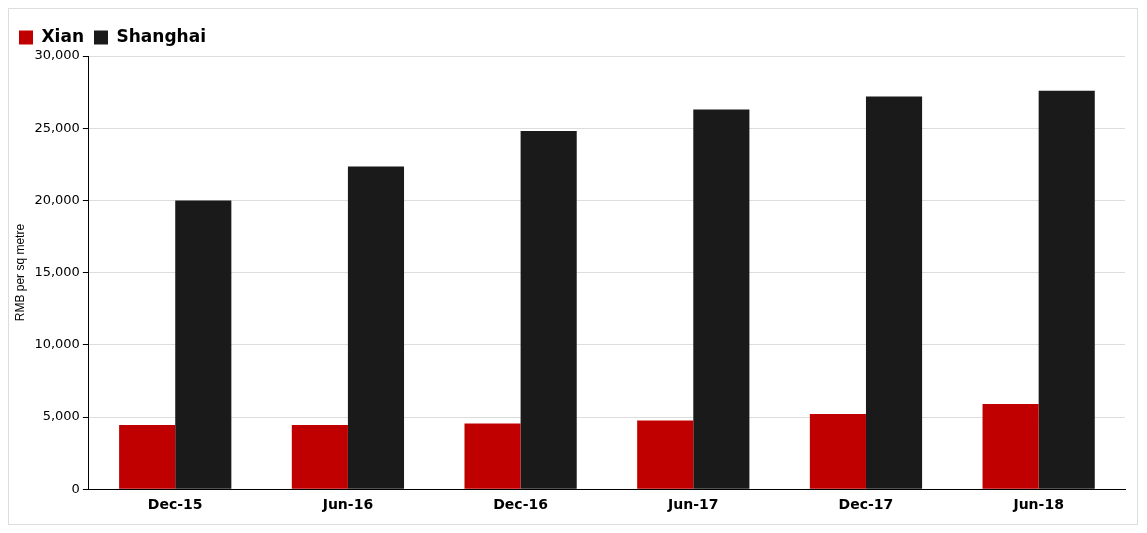 This screenshot has height=533, width=1147. What do you see at coordinates (57, 127) in the screenshot?
I see `y-tick-label: 25,000` at bounding box center [57, 127].